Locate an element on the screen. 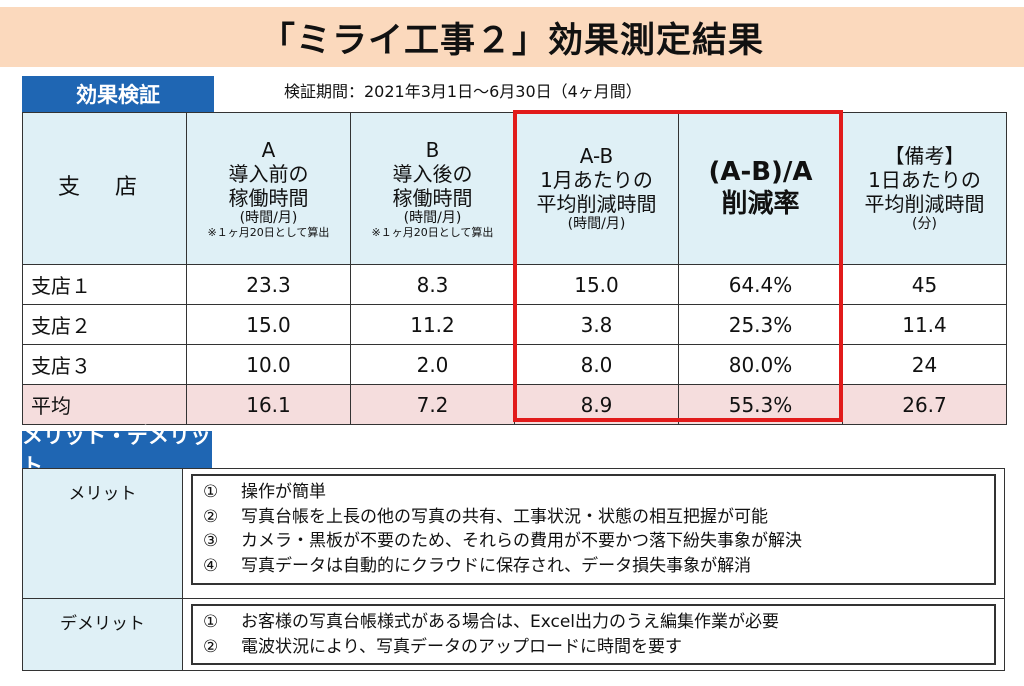 The height and width of the screenshot is (686, 1024). header-note: 【備考】 1日あたりの 平均削減時間 (分) is located at coordinates (924, 188).